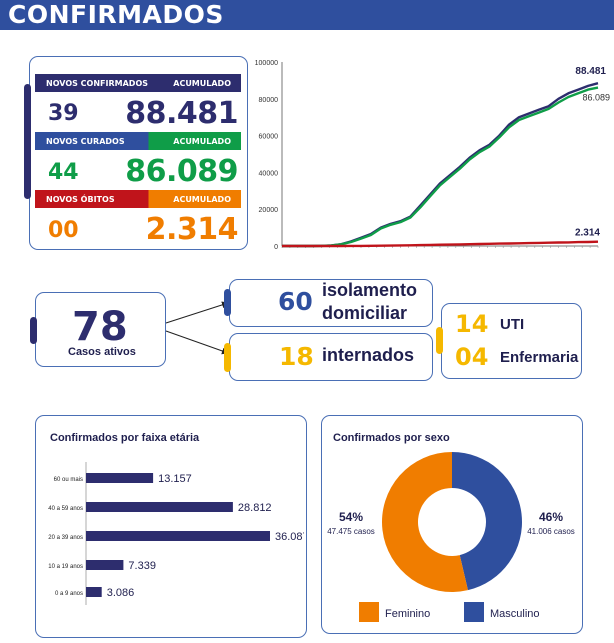 This screenshot has width=614, height=643. What do you see at coordinates (65, 567) in the screenshot?
I see `age-category-label: 10 a 19 anos` at bounding box center [65, 567].